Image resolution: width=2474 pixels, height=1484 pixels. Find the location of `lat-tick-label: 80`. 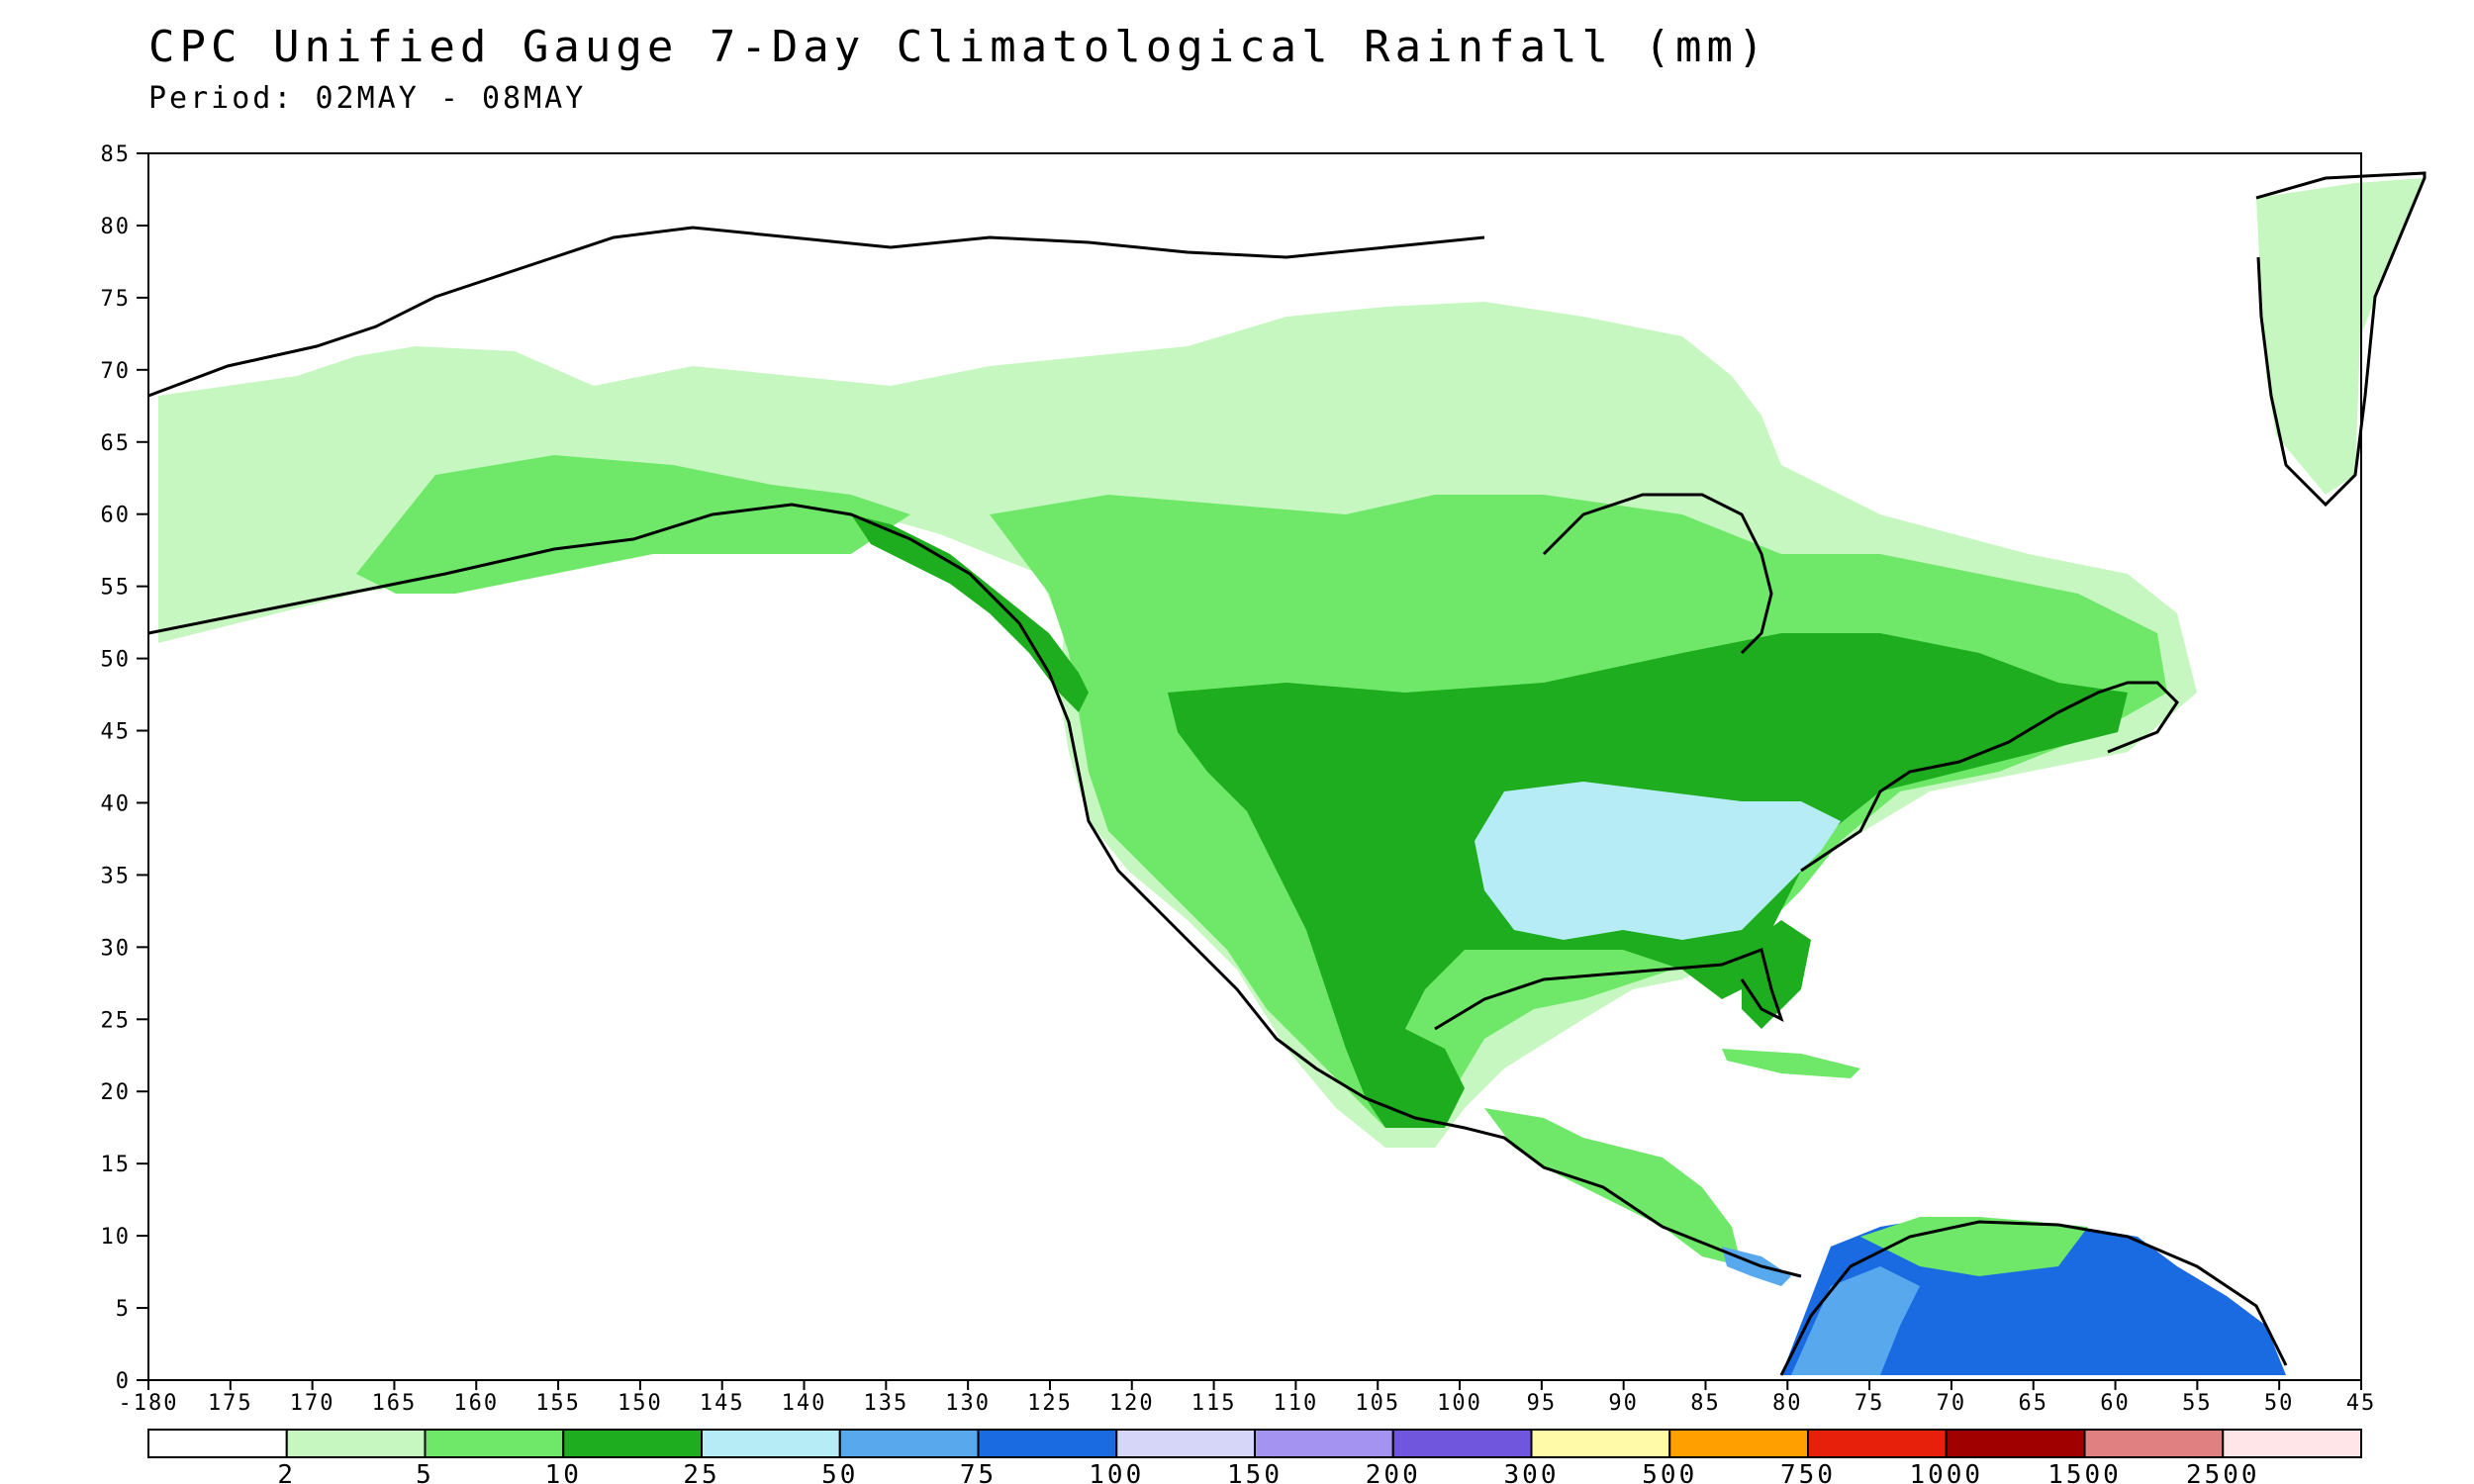

lat-tick-label: 80 is located at coordinates (117, 227).